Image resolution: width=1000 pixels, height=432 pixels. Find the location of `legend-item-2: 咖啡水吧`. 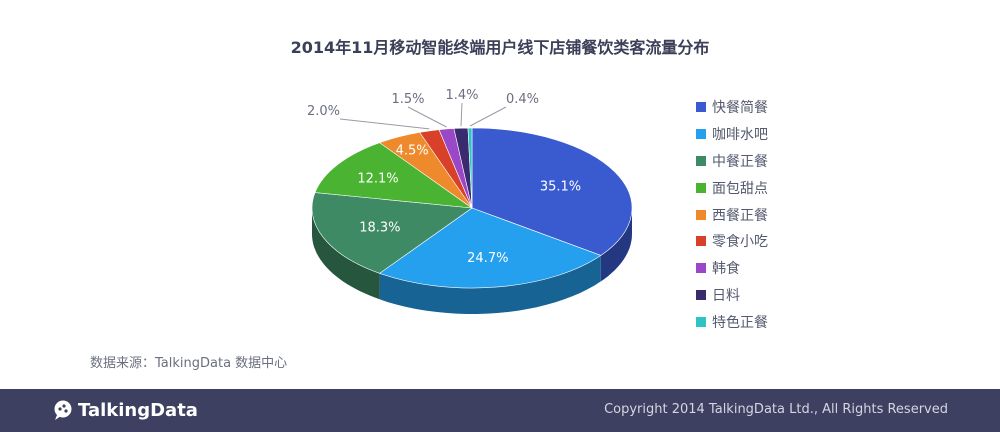

legend-item-2: 咖啡水吧 is located at coordinates (732, 134).